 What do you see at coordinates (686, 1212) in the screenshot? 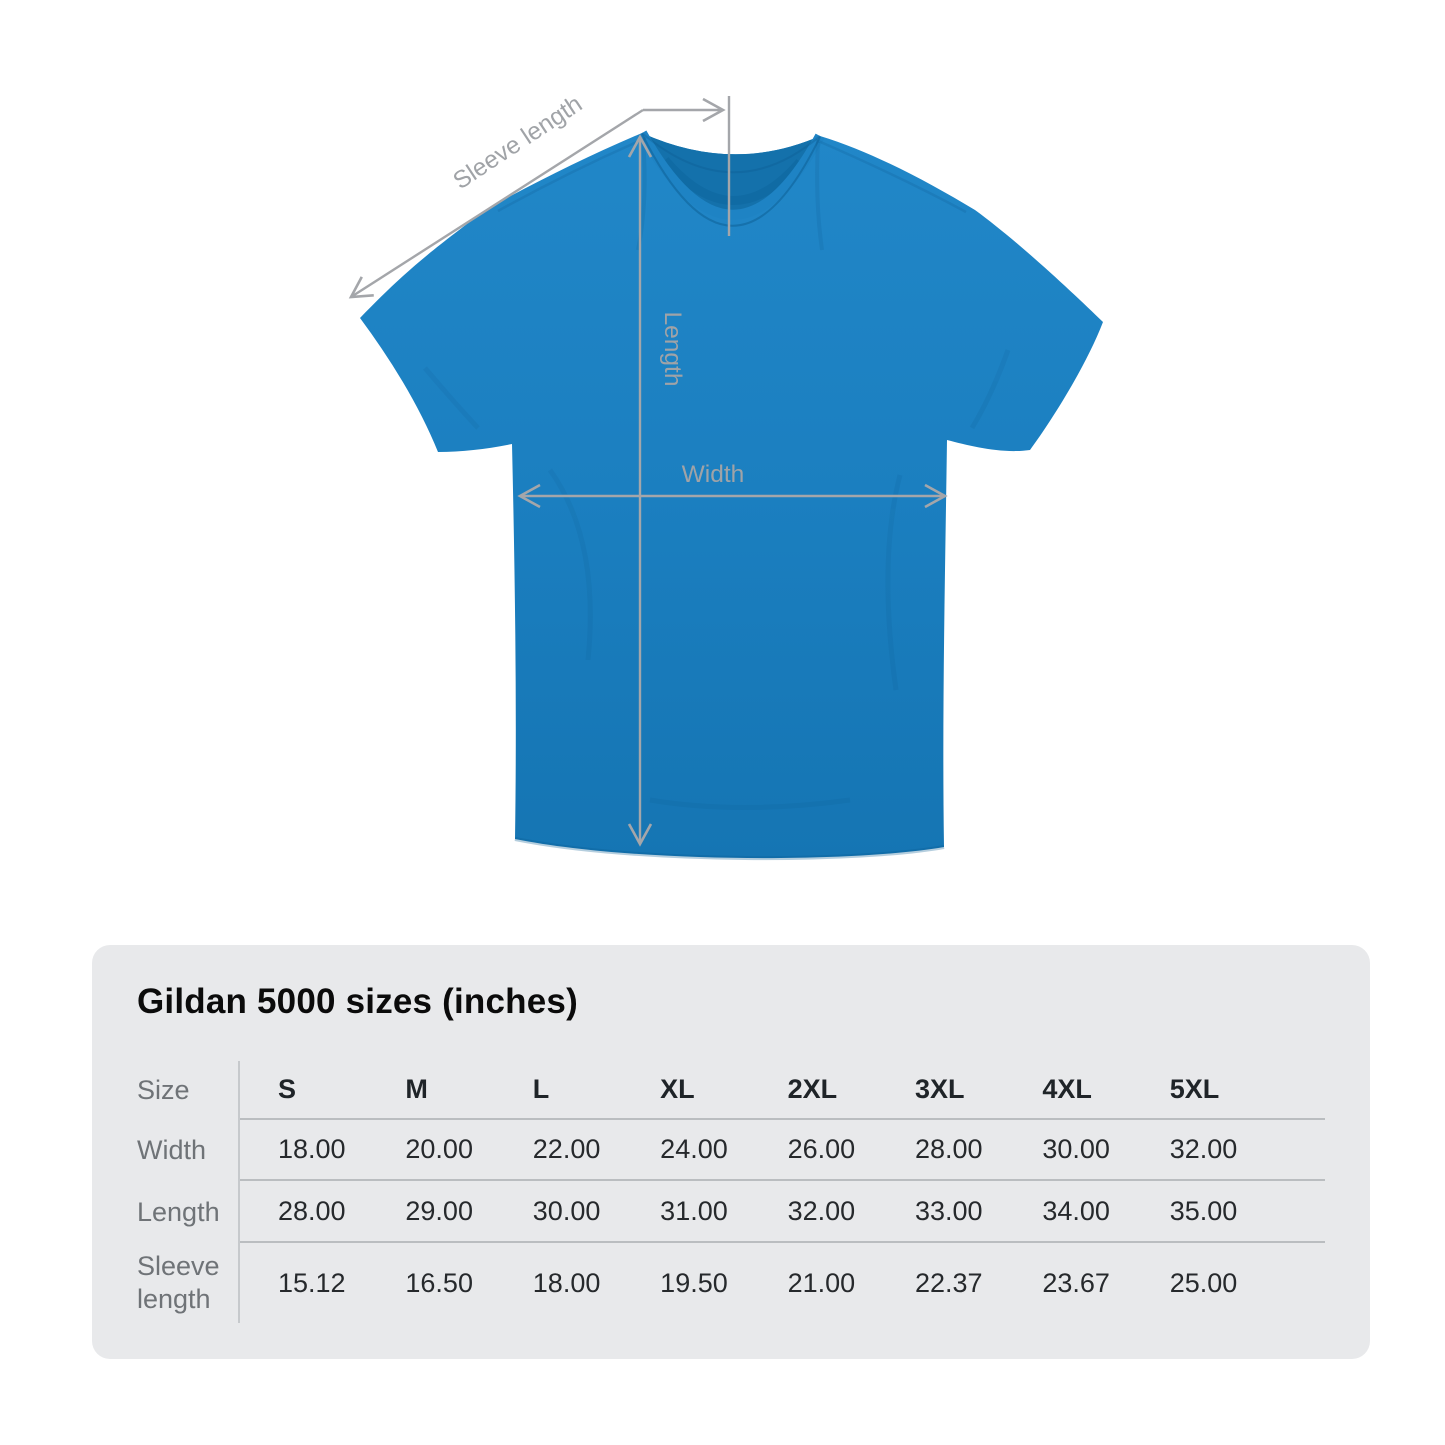
I see `size-value-cell: 31.00` at bounding box center [686, 1212].